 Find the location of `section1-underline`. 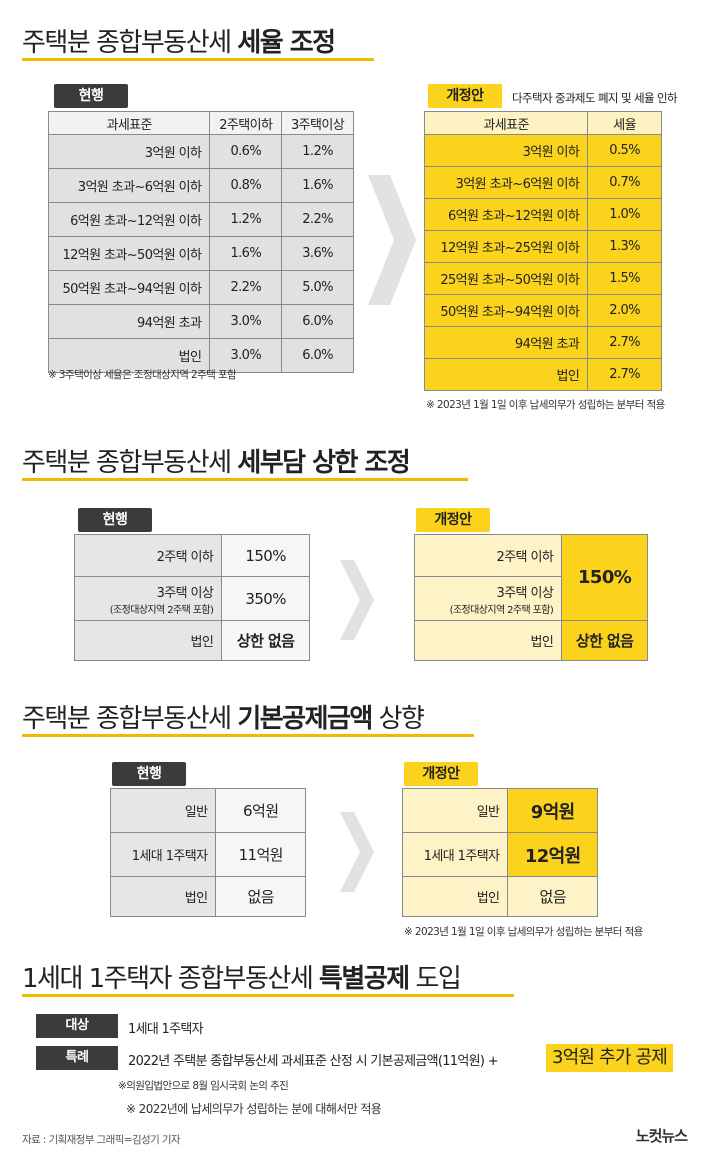

section1-underline is located at coordinates (198, 59).